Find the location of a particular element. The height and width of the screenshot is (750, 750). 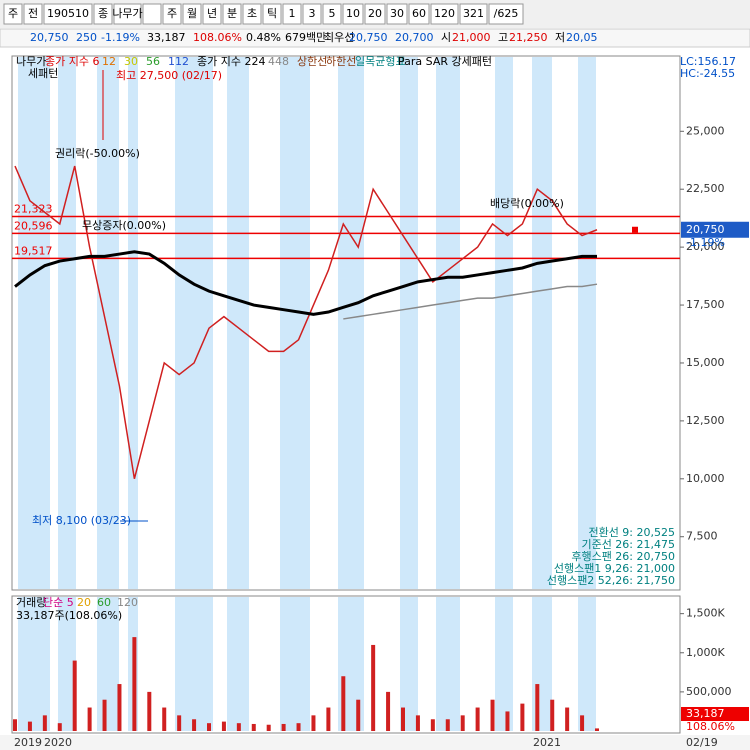

y-tick-label: 500,000 is located at coordinates (709, 691).